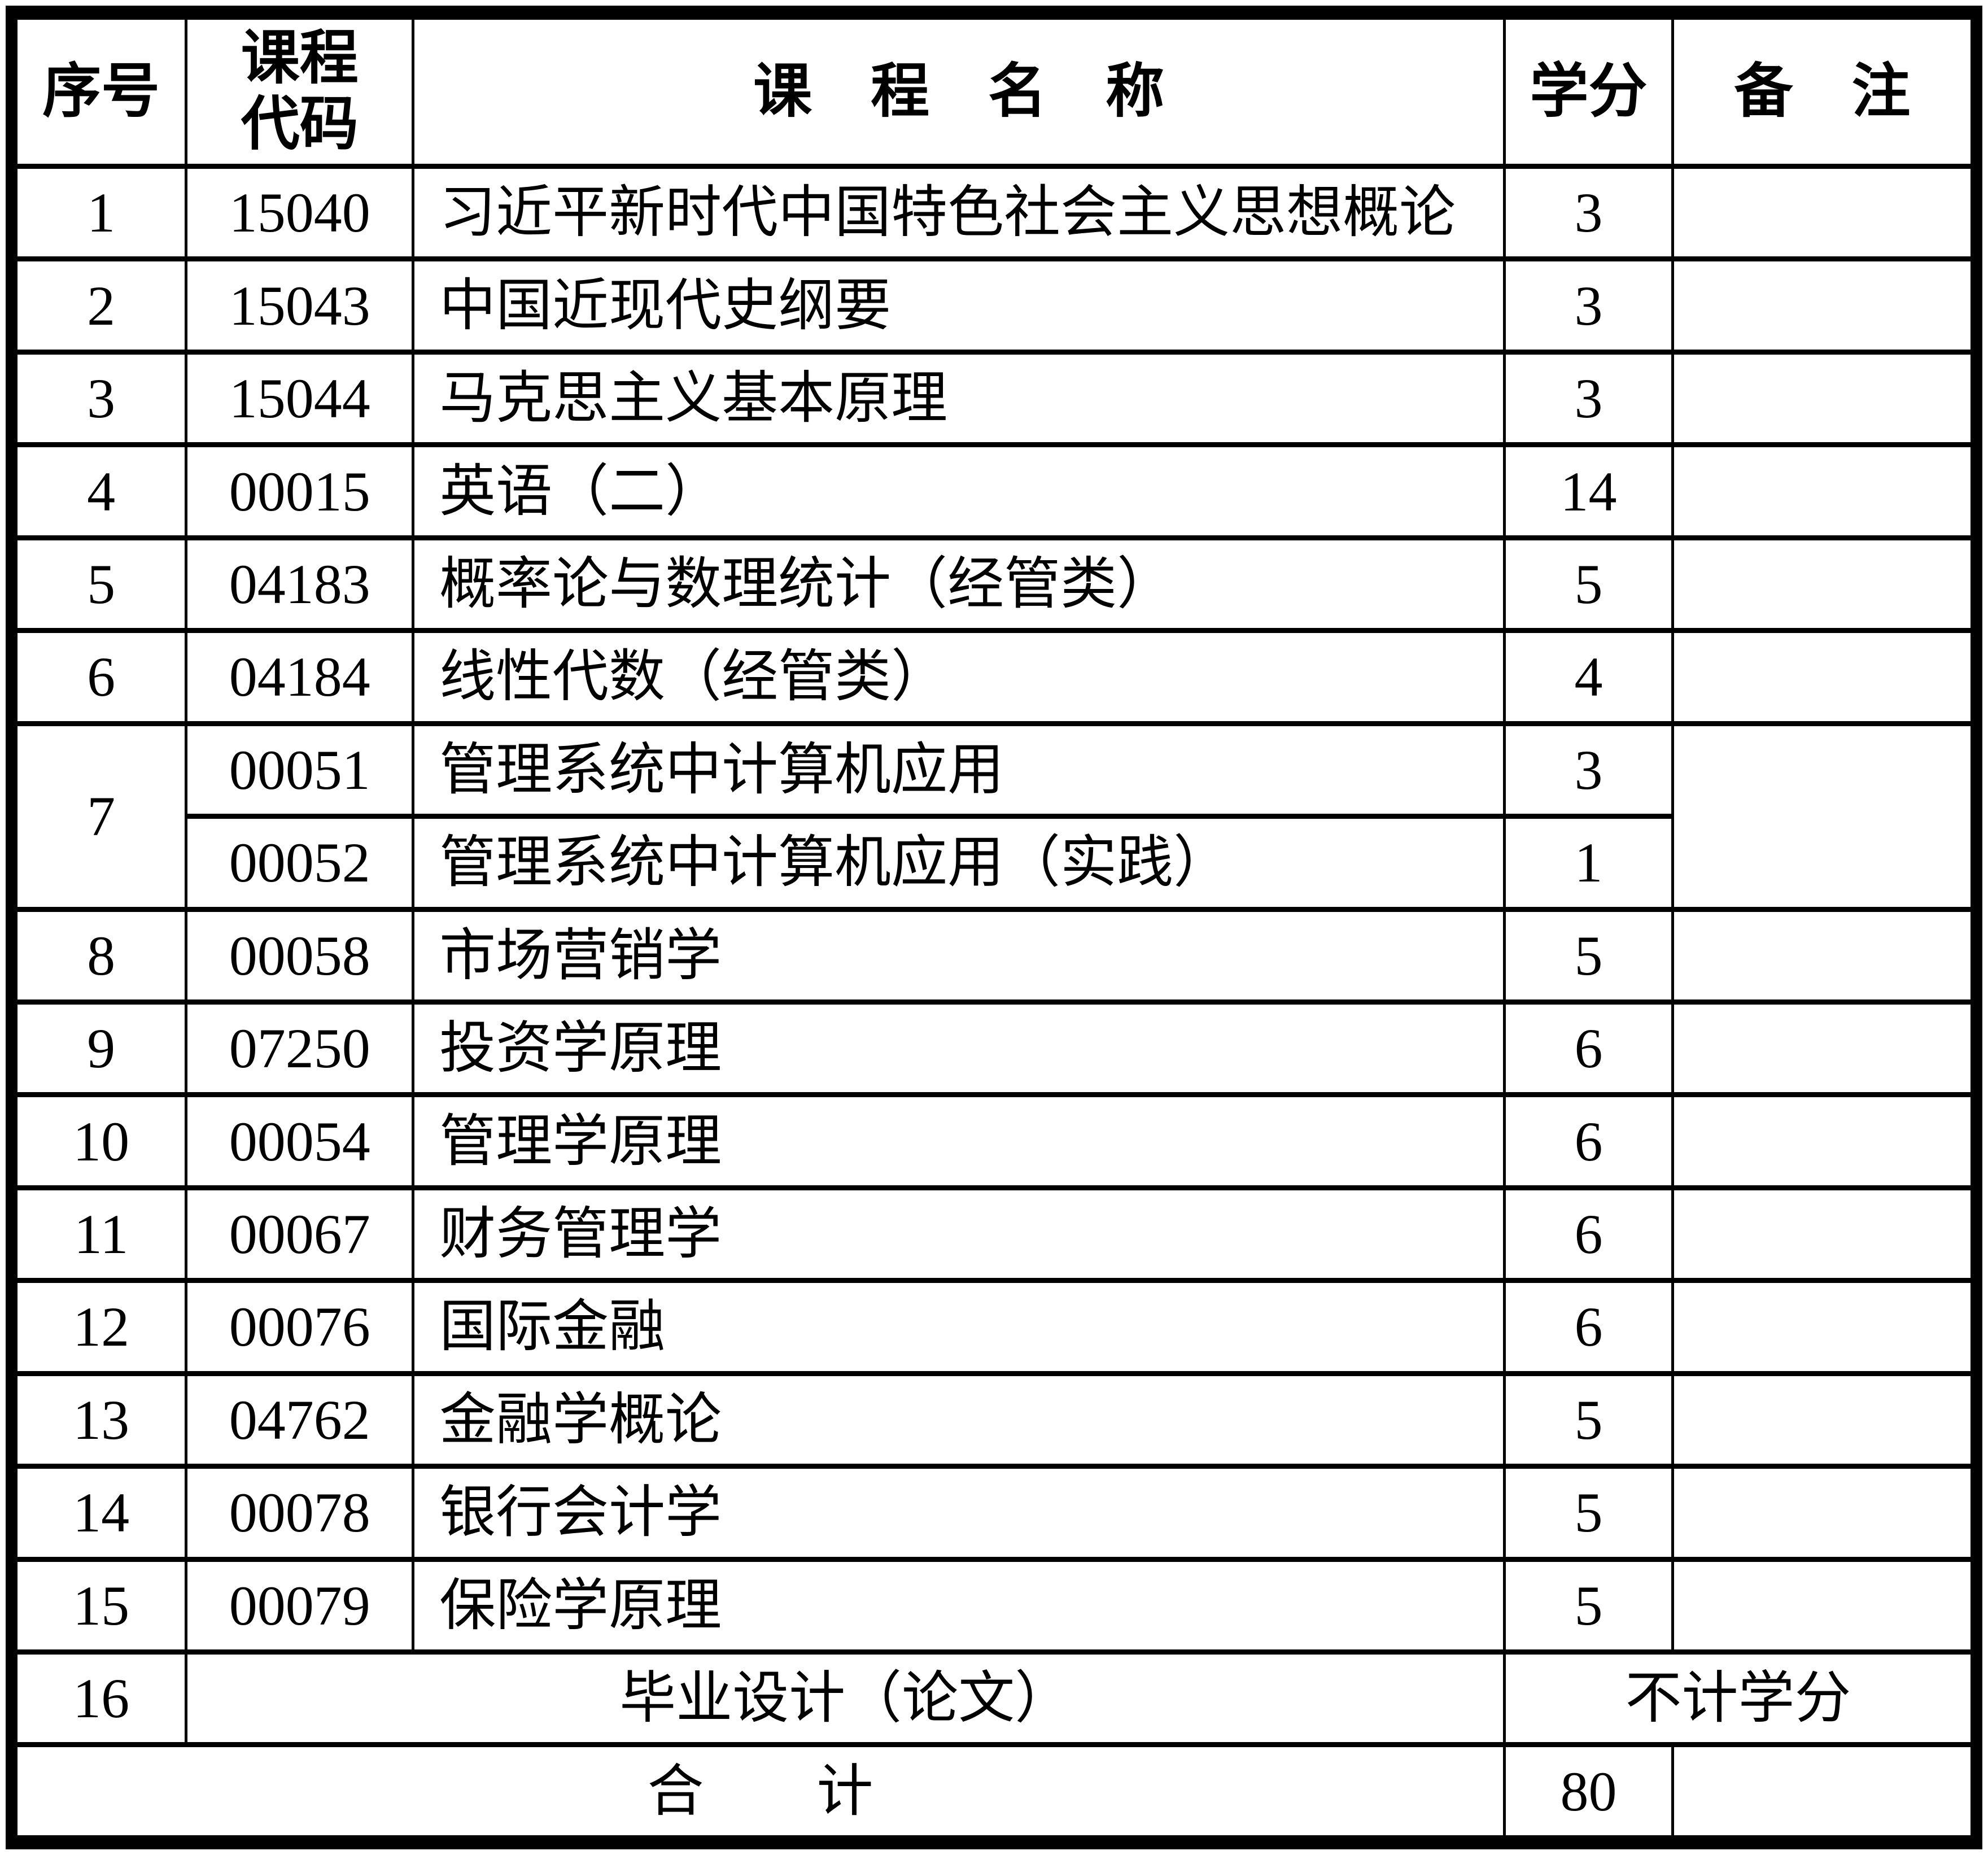  Describe the element at coordinates (959, 955) in the screenshot. I see `row-course-name: 市场营销学` at that location.